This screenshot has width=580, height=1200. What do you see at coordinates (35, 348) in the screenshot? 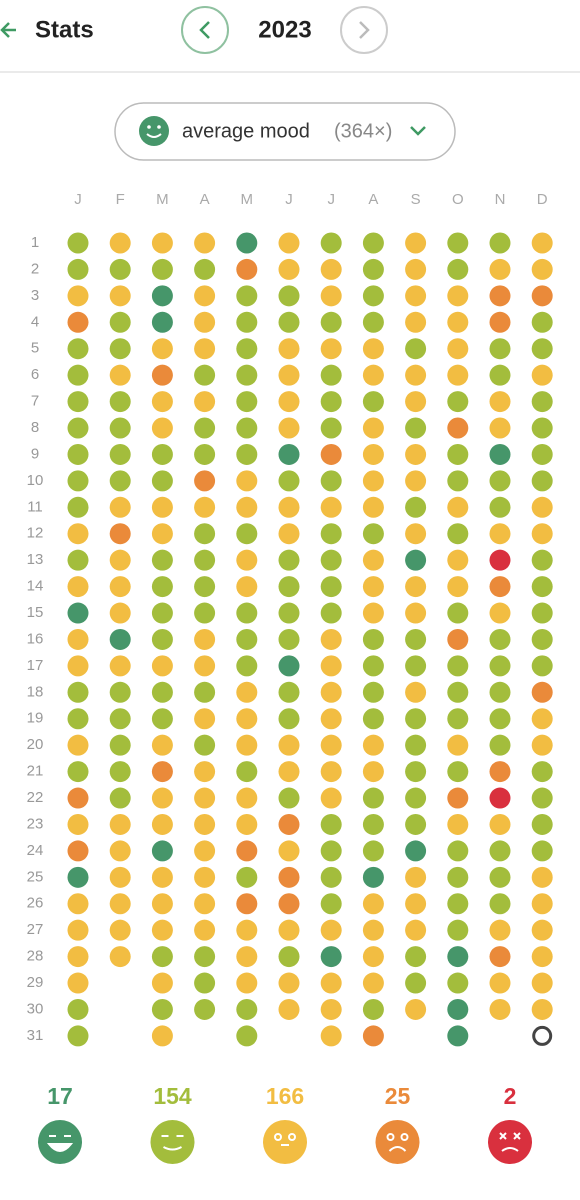
I see `day-label: 5` at bounding box center [35, 348].